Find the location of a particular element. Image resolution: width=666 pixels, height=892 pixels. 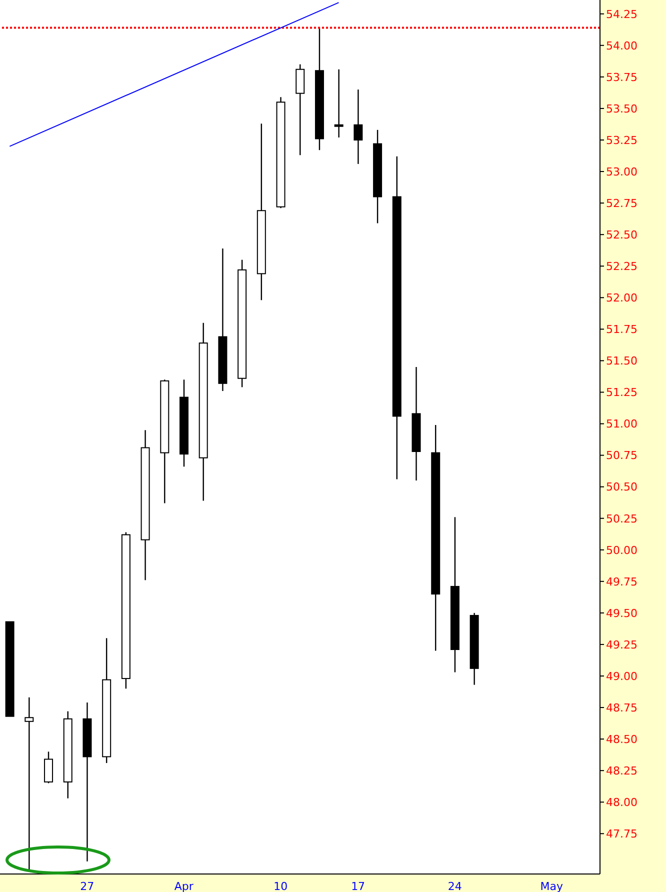

y-tick-label: 53.75 is located at coordinates (622, 77).